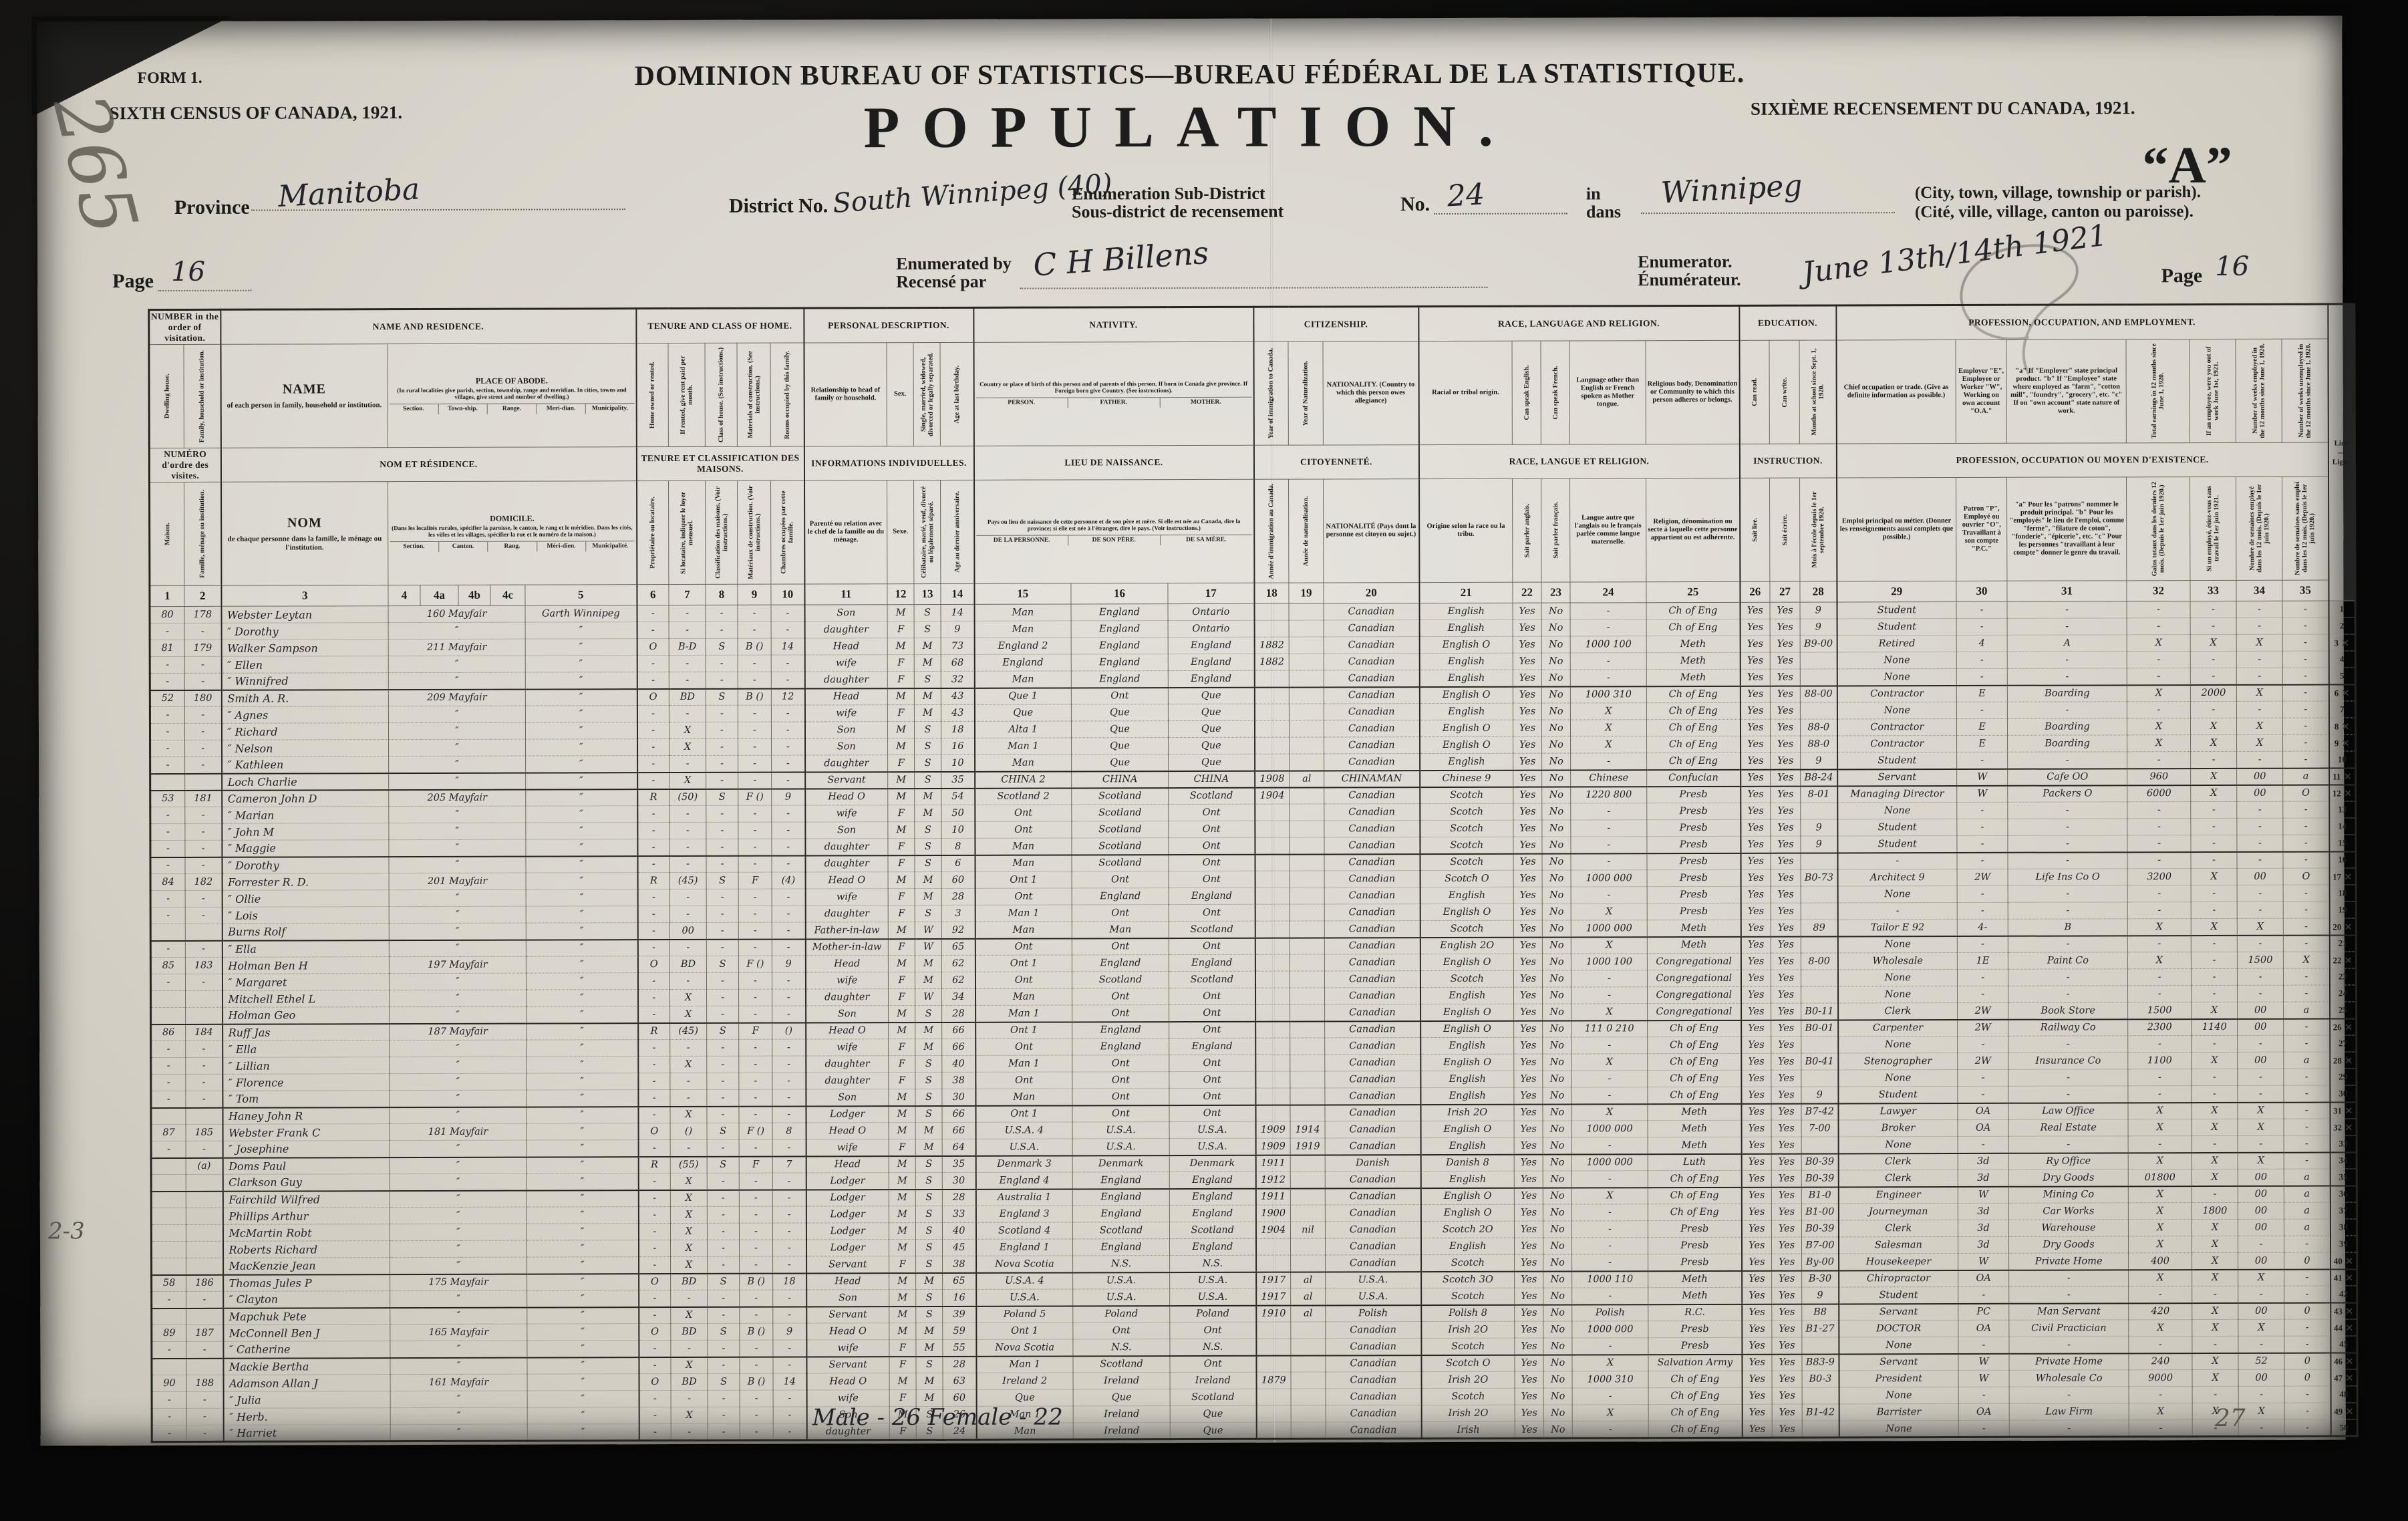 The height and width of the screenshot is (1521, 2408). I want to click on cell: B (), so click(755, 647).